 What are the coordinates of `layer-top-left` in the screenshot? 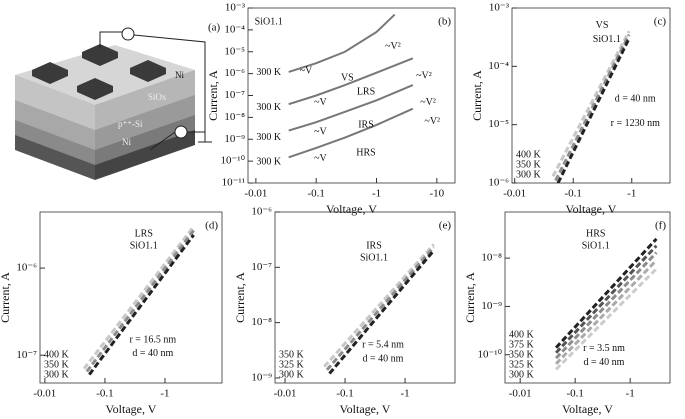 It's located at (55, 102).